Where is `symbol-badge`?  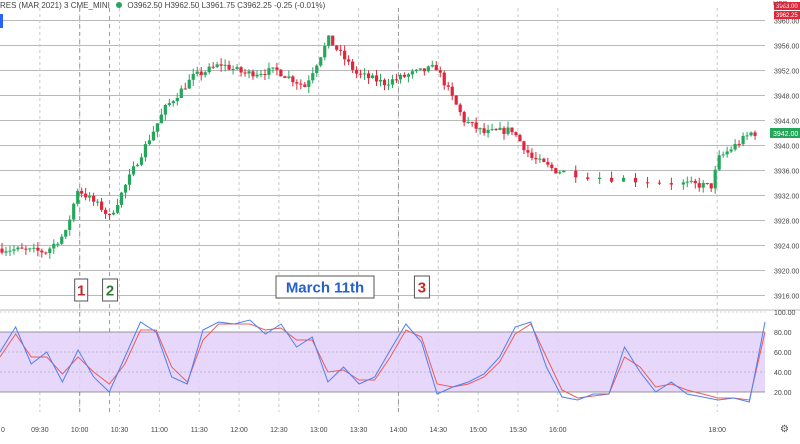
symbol-badge is located at coordinates (1, 21).